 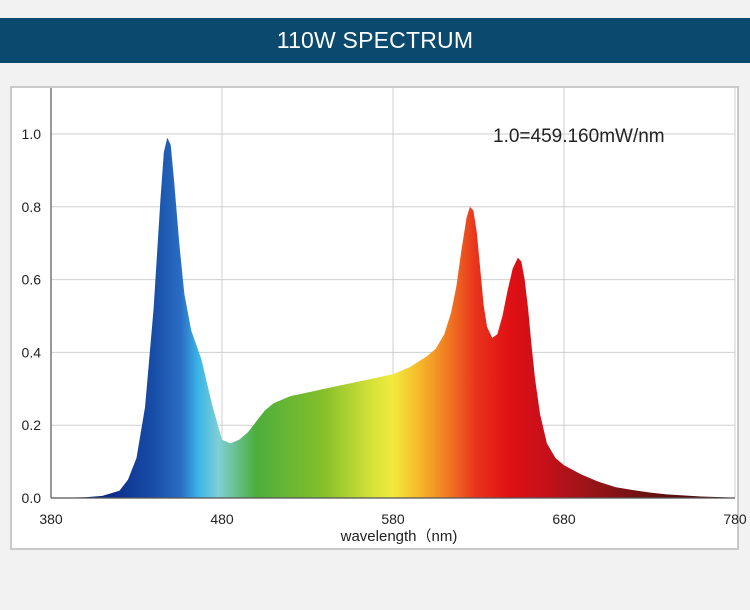 I want to click on x-tick-label: 480, so click(x=222, y=519).